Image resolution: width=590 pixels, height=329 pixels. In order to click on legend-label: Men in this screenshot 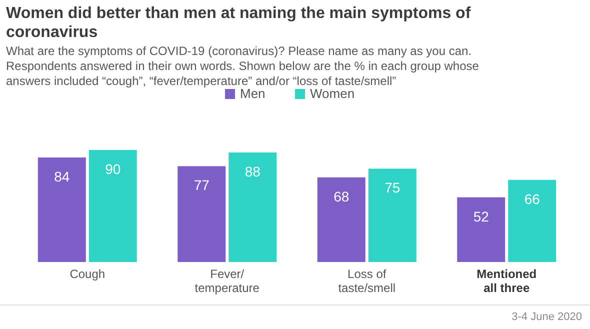, I will do `click(253, 93)`.